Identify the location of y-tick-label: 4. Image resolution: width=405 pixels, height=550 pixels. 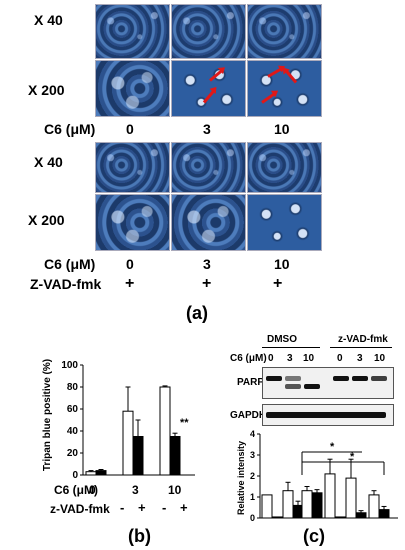
(252, 434).